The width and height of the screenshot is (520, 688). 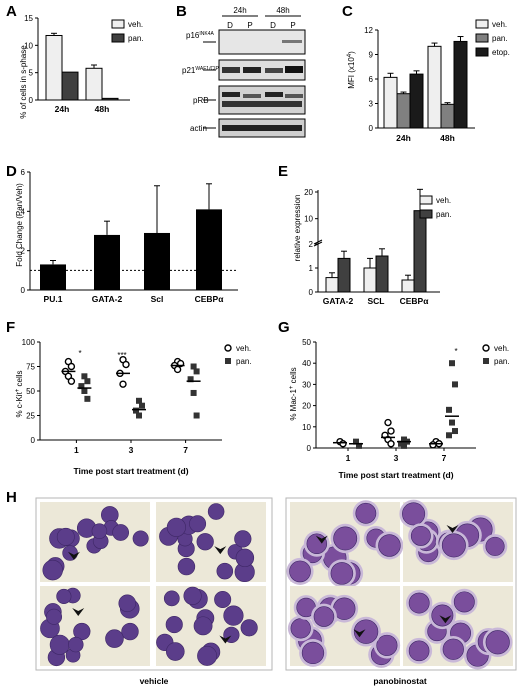 What do you see at coordinates (371, 55) in the screenshot?
I see `panel-c-ytick-label-9: 9` at bounding box center [371, 55].